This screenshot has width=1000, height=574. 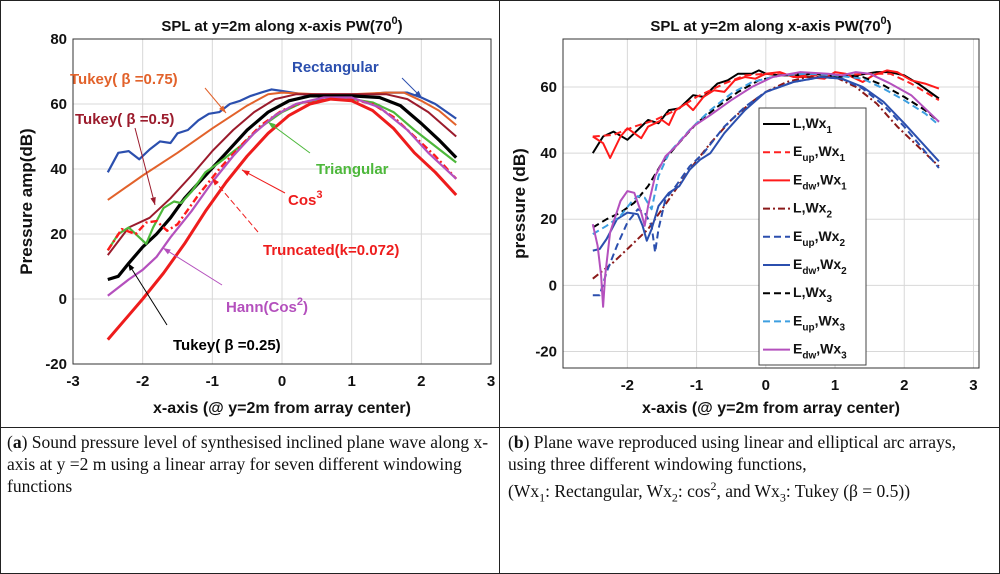 I want to click on legend-entry: Edw,Wx2, so click(x=820, y=266).